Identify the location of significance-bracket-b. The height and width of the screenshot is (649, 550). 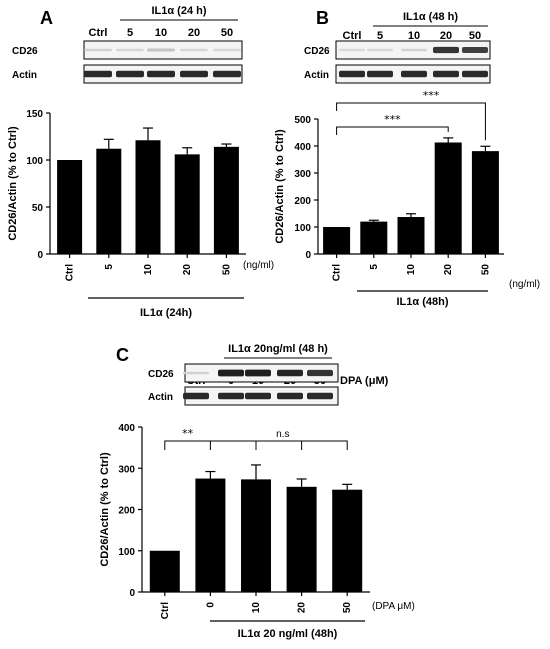
(411, 121).